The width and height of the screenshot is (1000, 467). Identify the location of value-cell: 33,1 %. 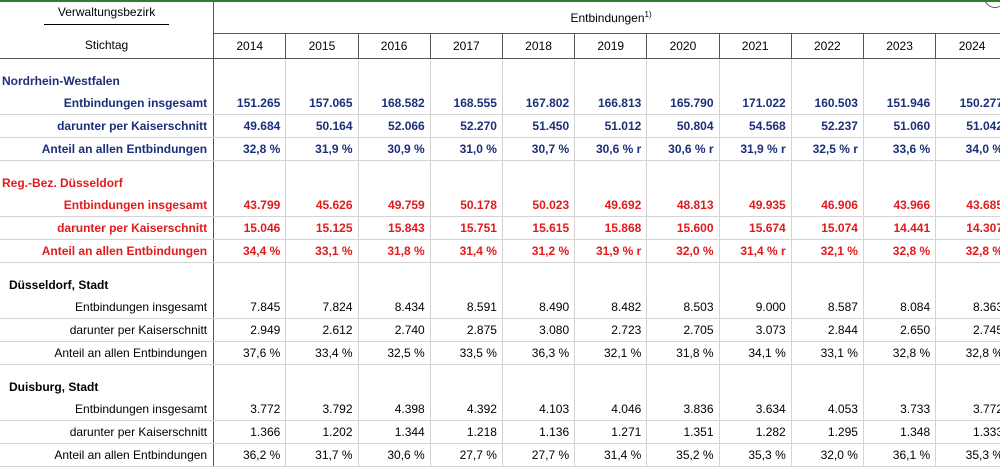
(322, 251).